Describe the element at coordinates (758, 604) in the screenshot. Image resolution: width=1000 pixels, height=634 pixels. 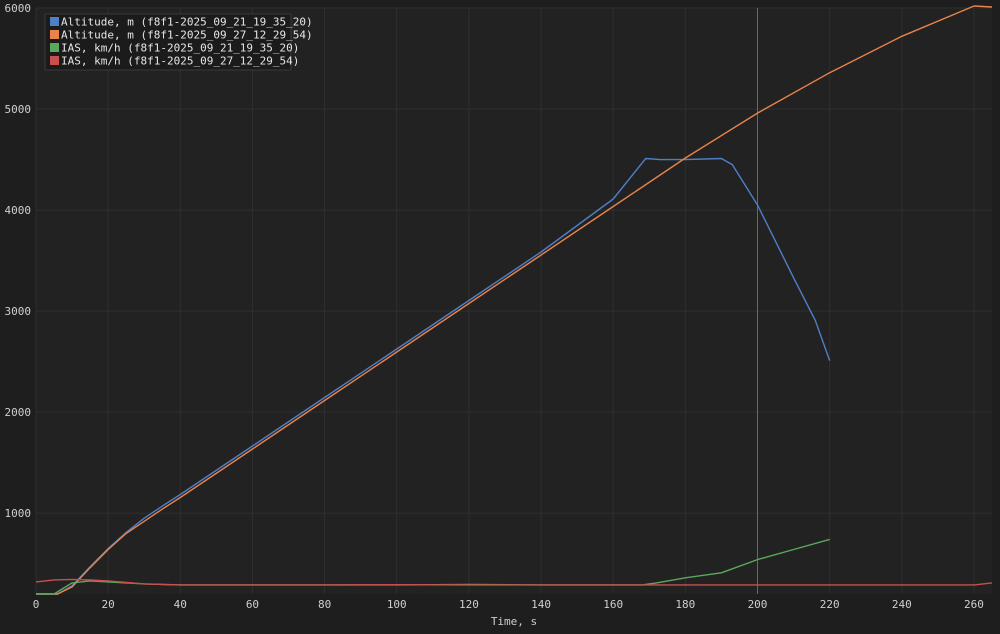
I see `x-tick-label: 200` at that location.